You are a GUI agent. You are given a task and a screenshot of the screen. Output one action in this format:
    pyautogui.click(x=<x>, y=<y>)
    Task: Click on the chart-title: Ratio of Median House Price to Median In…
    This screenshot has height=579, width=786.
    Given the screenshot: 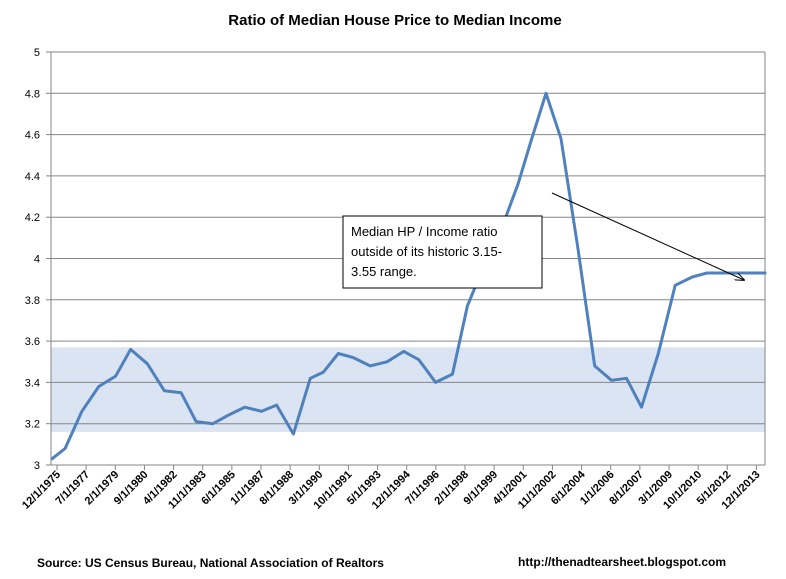 What is the action you would take?
    pyautogui.click(x=394, y=20)
    